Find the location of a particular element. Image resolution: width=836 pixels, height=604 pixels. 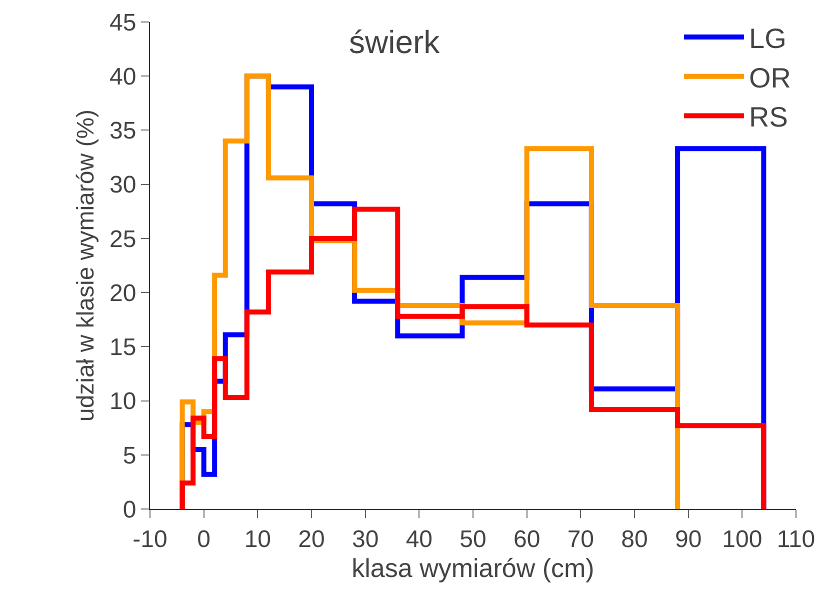

y-tick-label: 20 is located at coordinates (122, 293).